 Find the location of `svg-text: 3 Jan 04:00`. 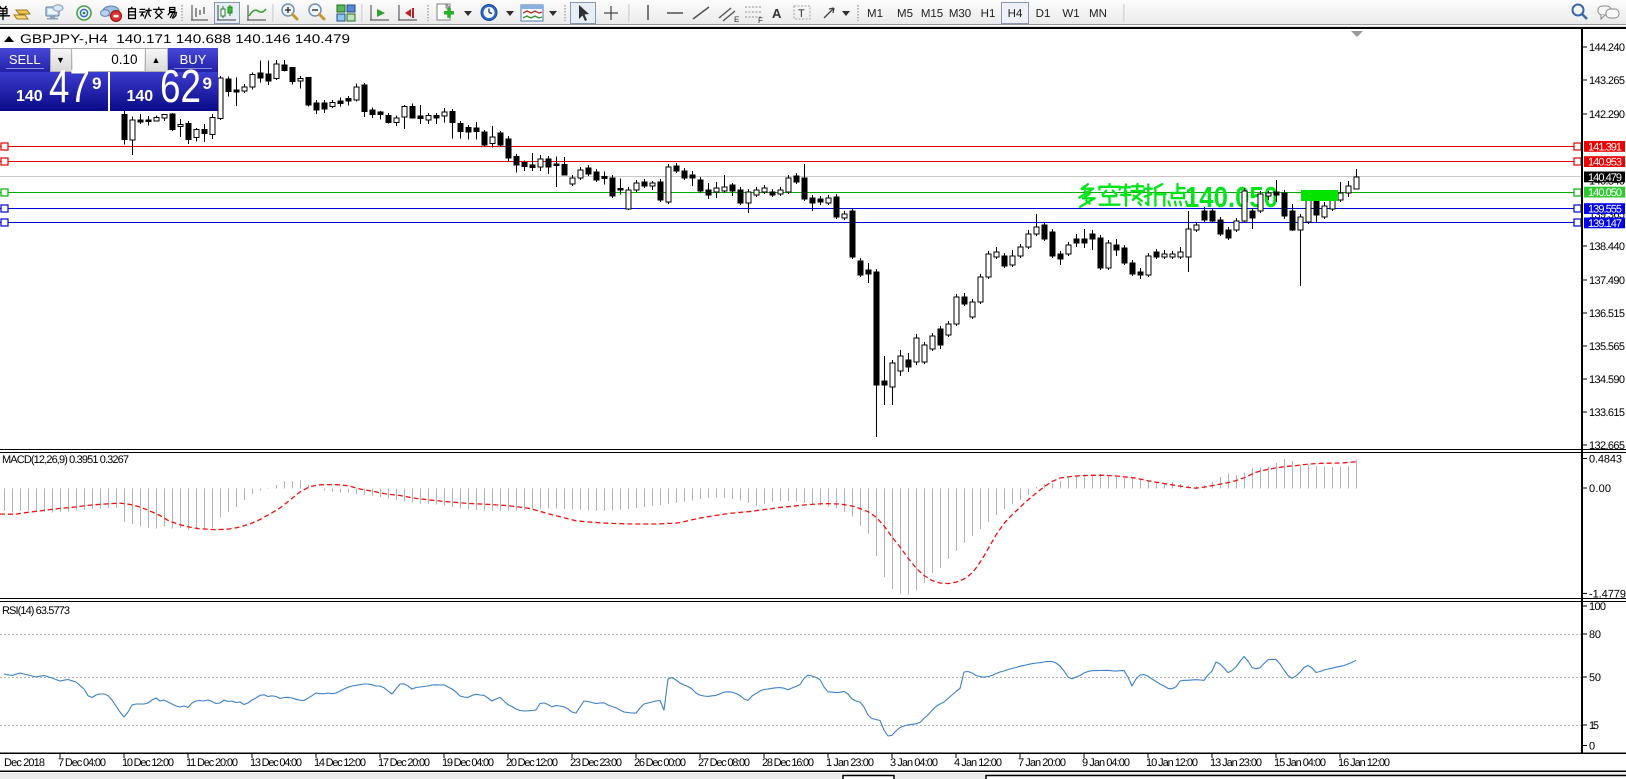

svg-text: 3 Jan 04:00 is located at coordinates (914, 763).